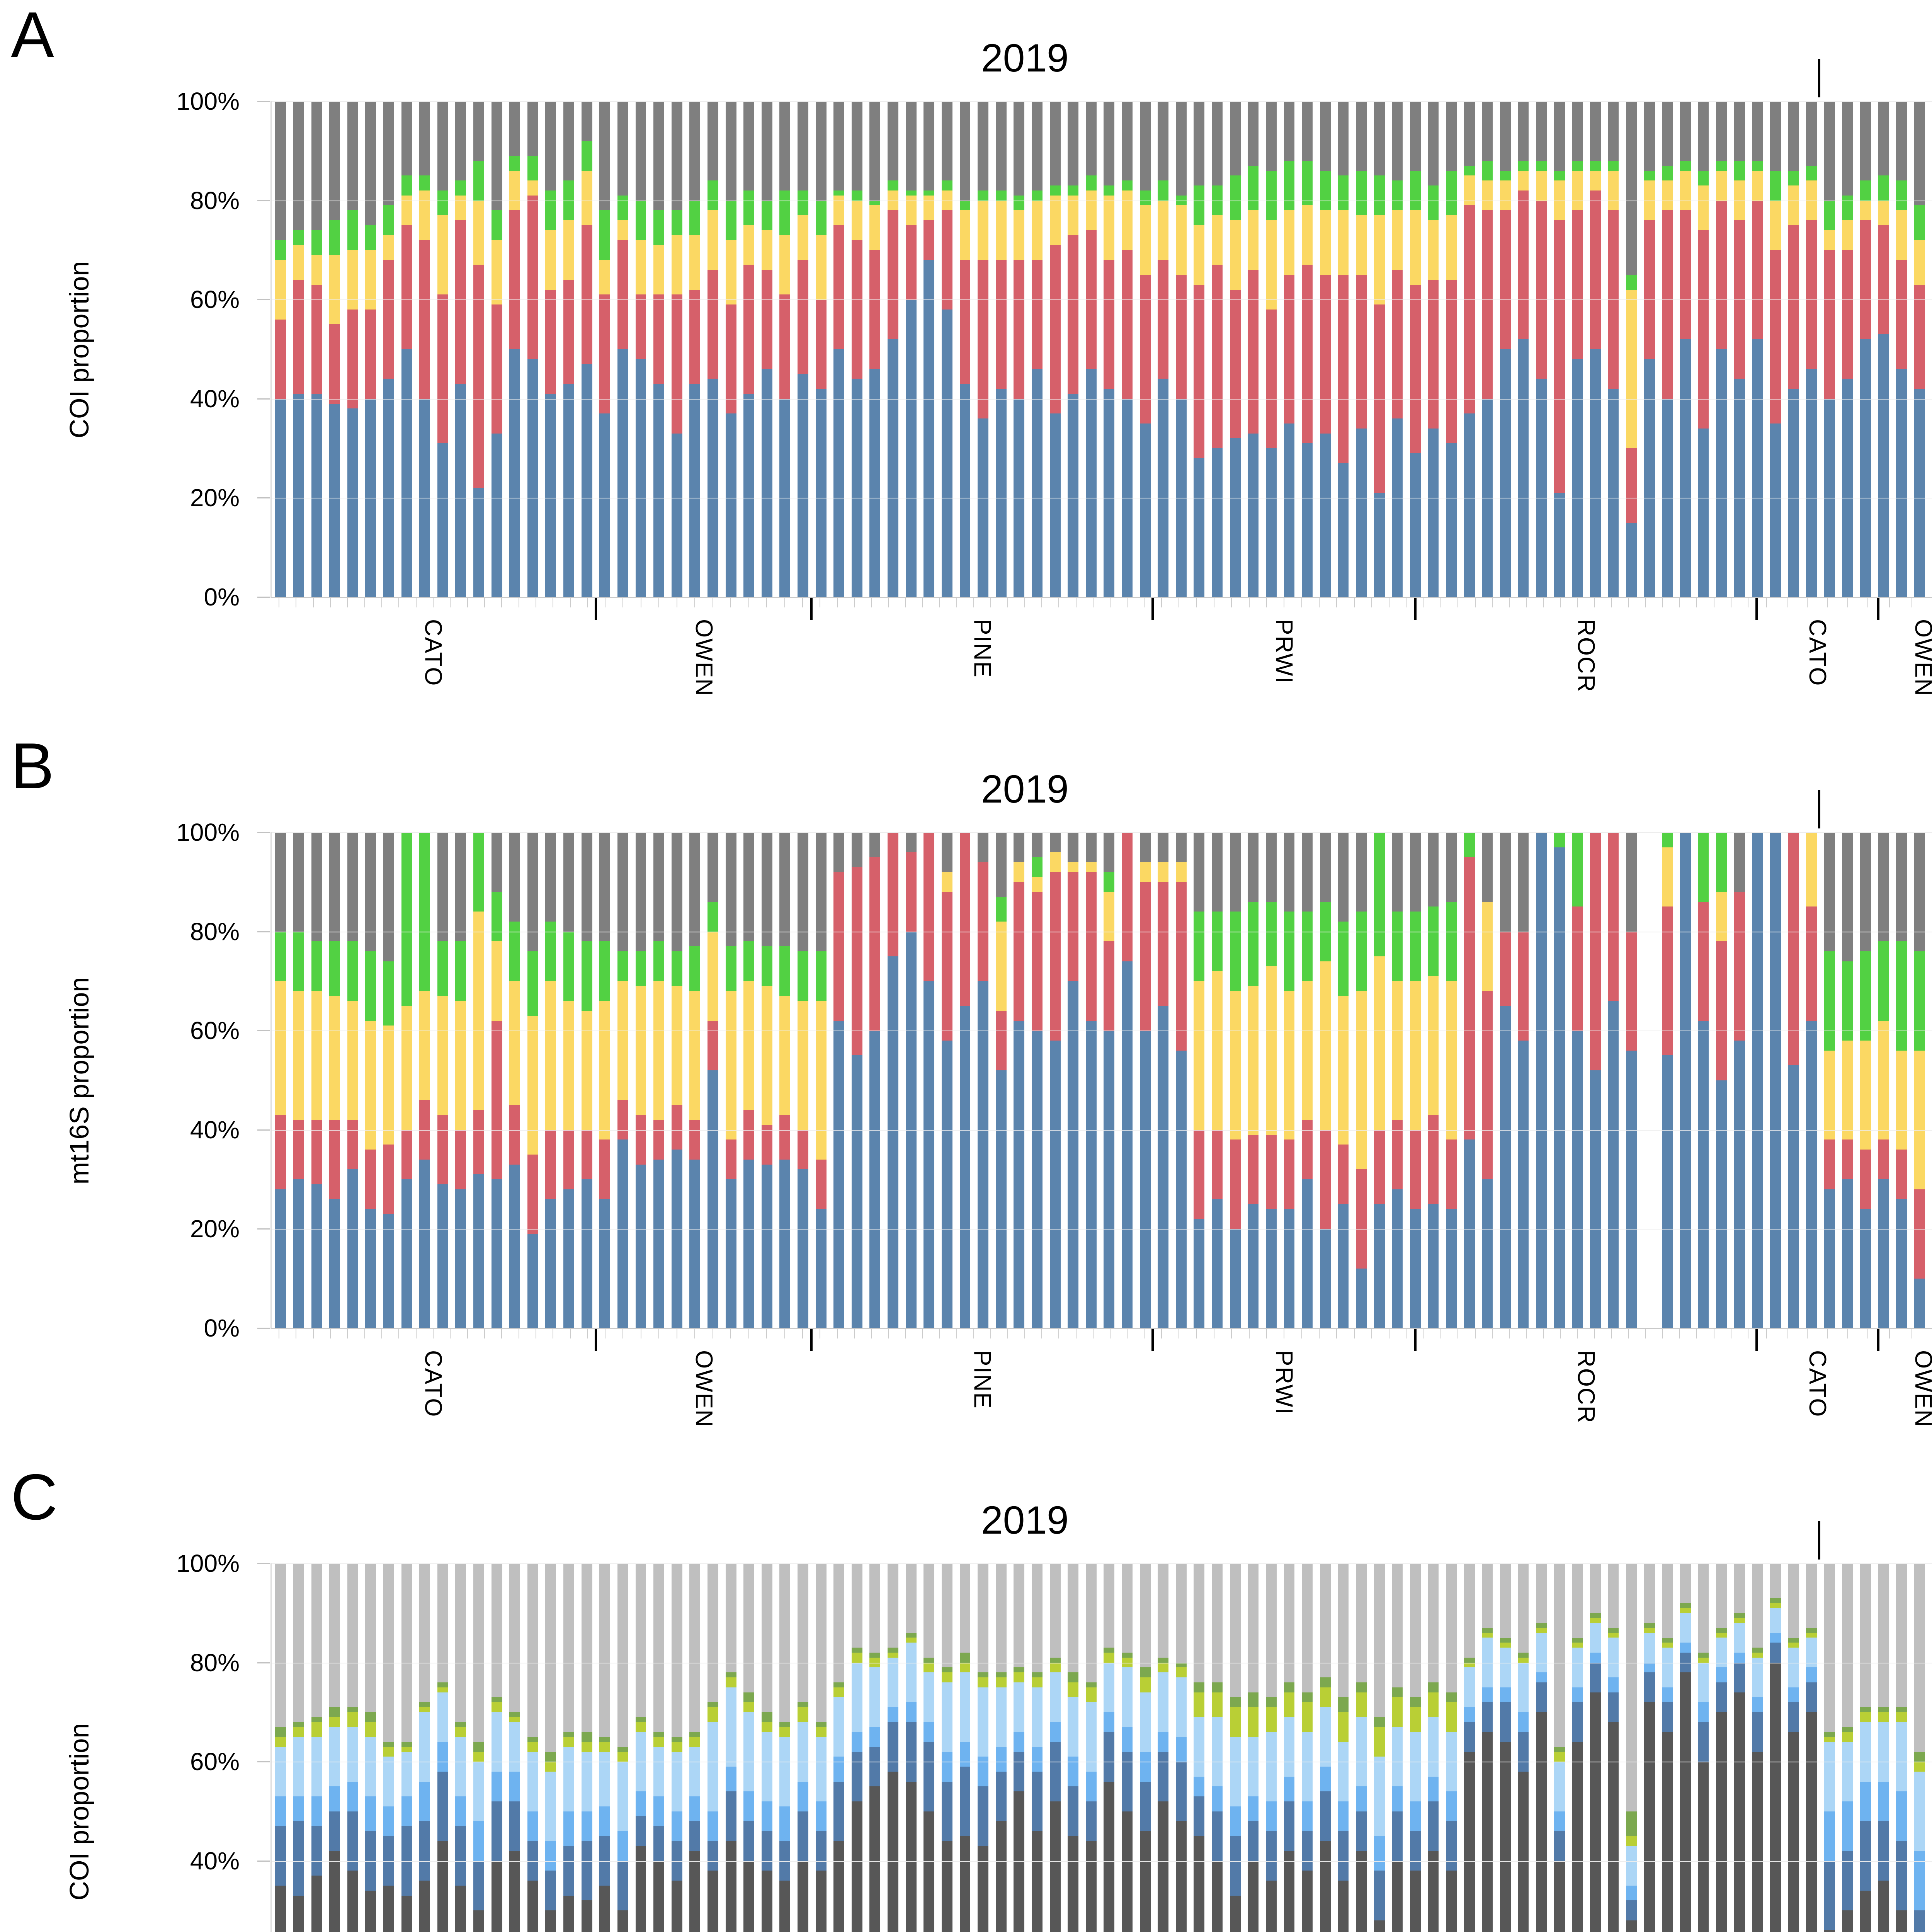 This screenshot has width=1932, height=1932. I want to click on bar-group-2019-PINE, so click(1010, 349).